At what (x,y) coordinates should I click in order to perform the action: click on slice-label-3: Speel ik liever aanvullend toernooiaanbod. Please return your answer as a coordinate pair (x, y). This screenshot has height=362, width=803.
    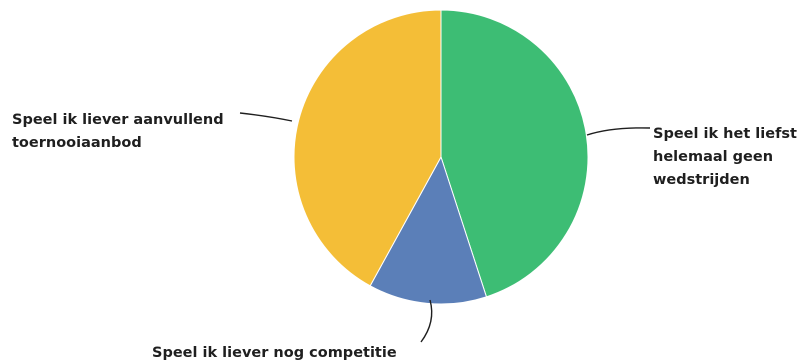
    Looking at the image, I should click on (118, 131).